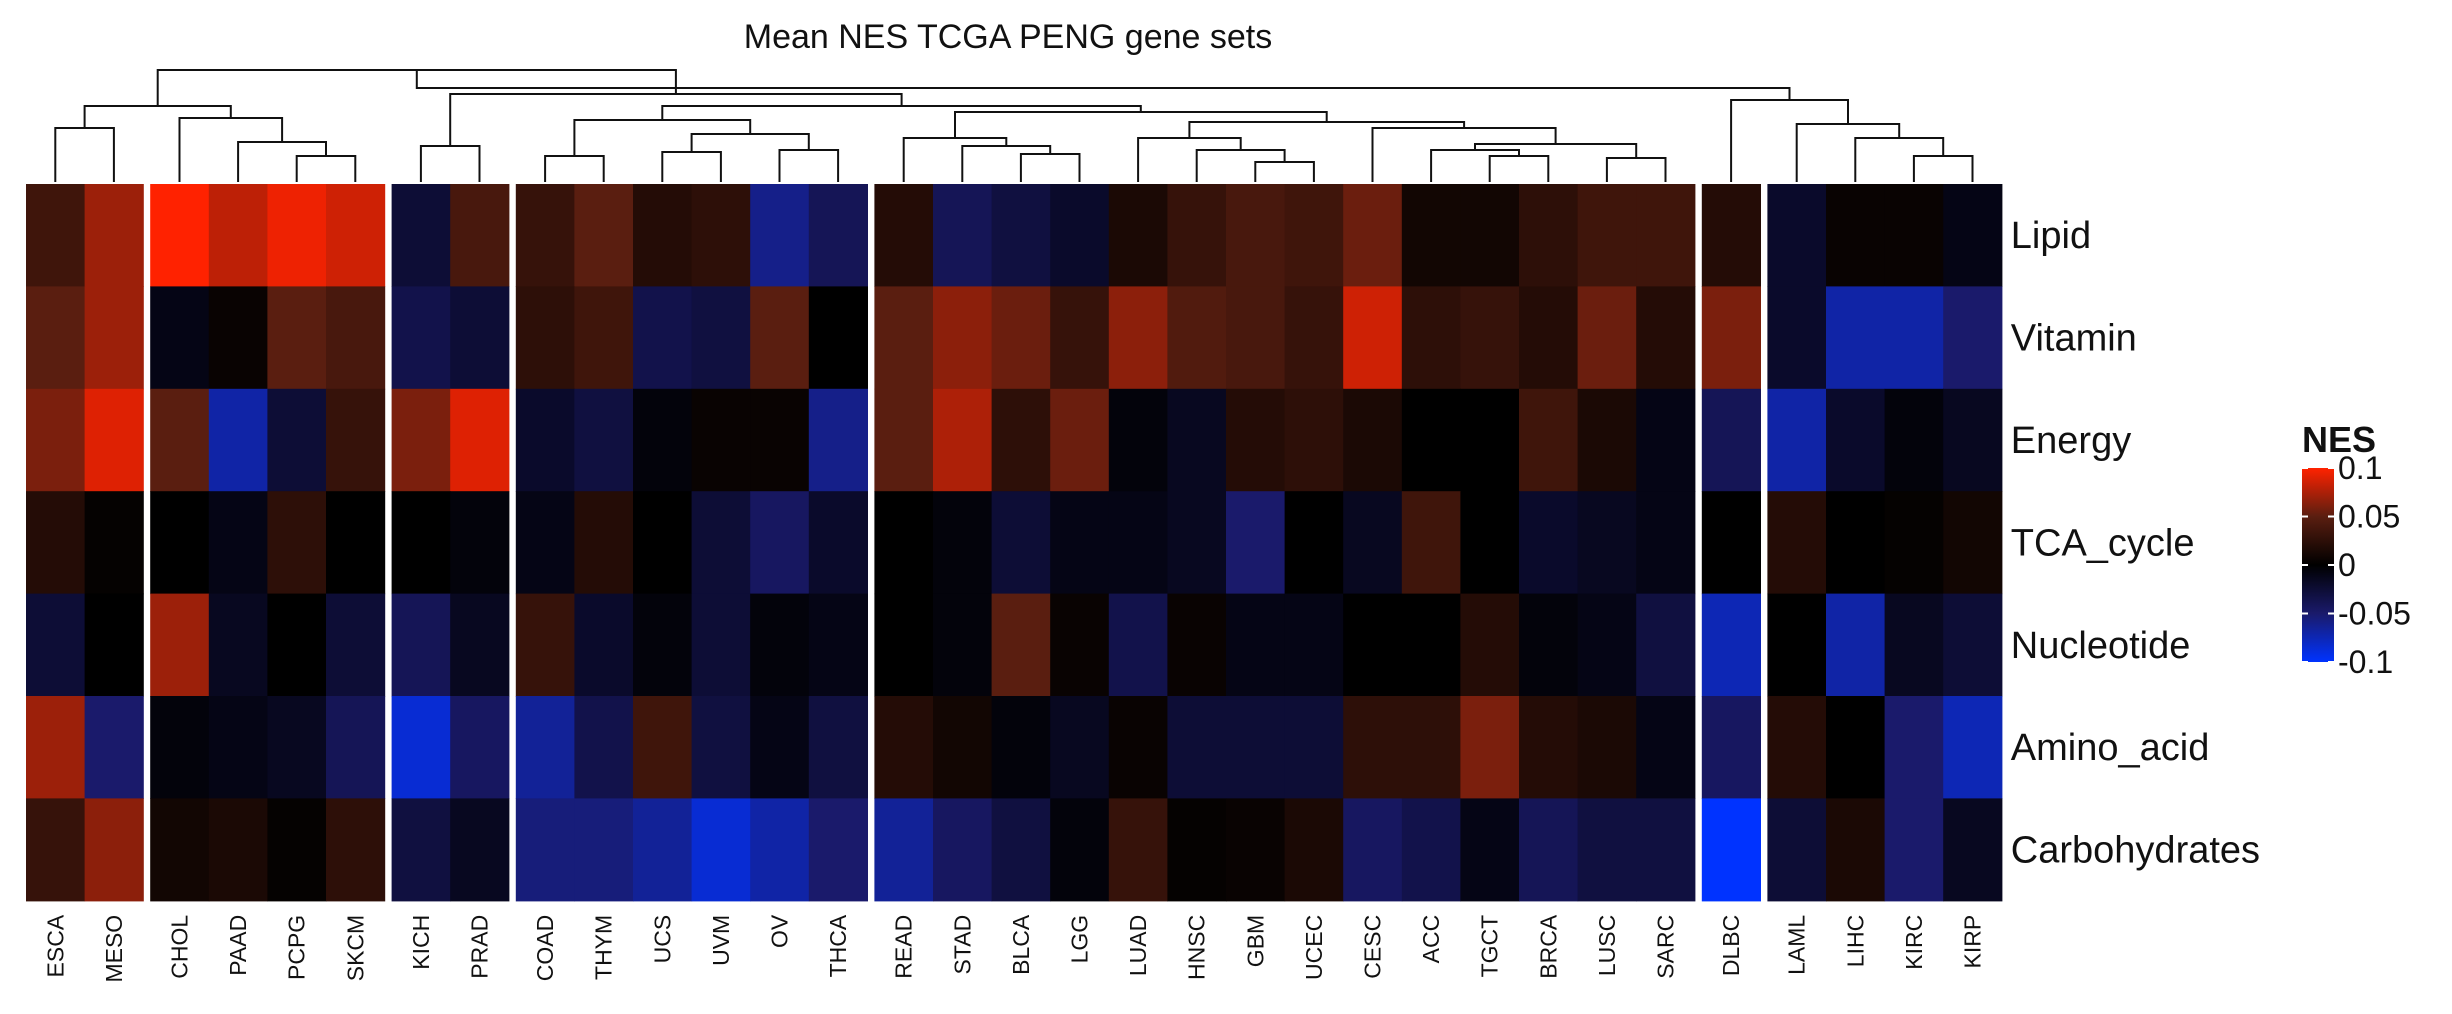 The image size is (2452, 1014). Describe the element at coordinates (1490, 235) in the screenshot. I see `heatmap-cell-Lipid-TGCT` at that location.